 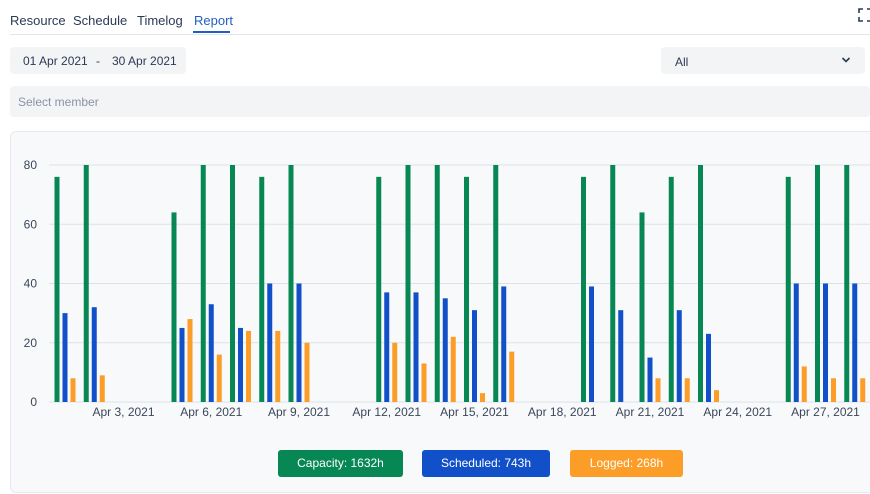 What do you see at coordinates (38, 20) in the screenshot?
I see `tab-resource: Resource` at bounding box center [38, 20].